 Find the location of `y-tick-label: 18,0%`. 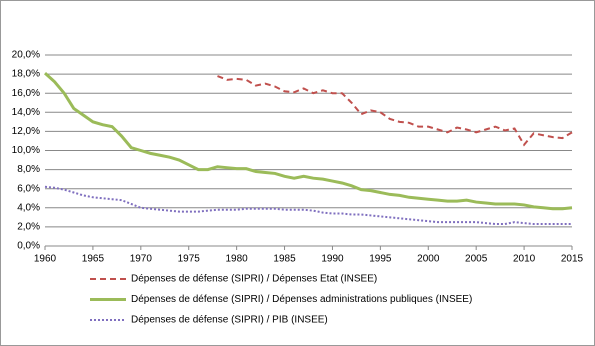

y-tick-label: 18,0% is located at coordinates (26, 74).